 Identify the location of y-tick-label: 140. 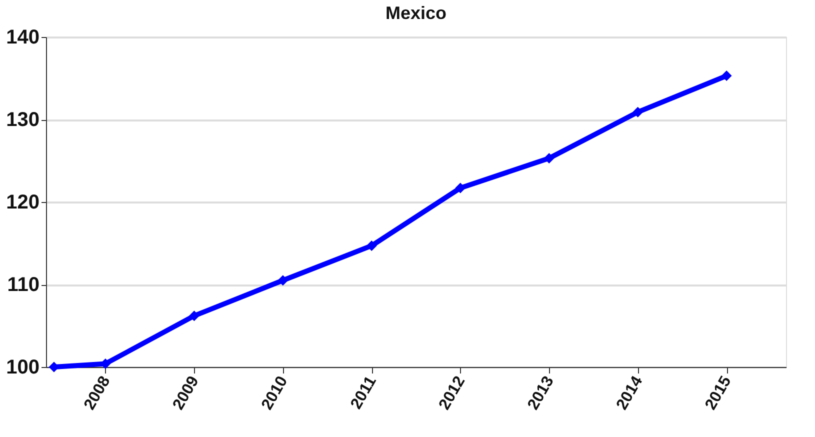
(23, 37).